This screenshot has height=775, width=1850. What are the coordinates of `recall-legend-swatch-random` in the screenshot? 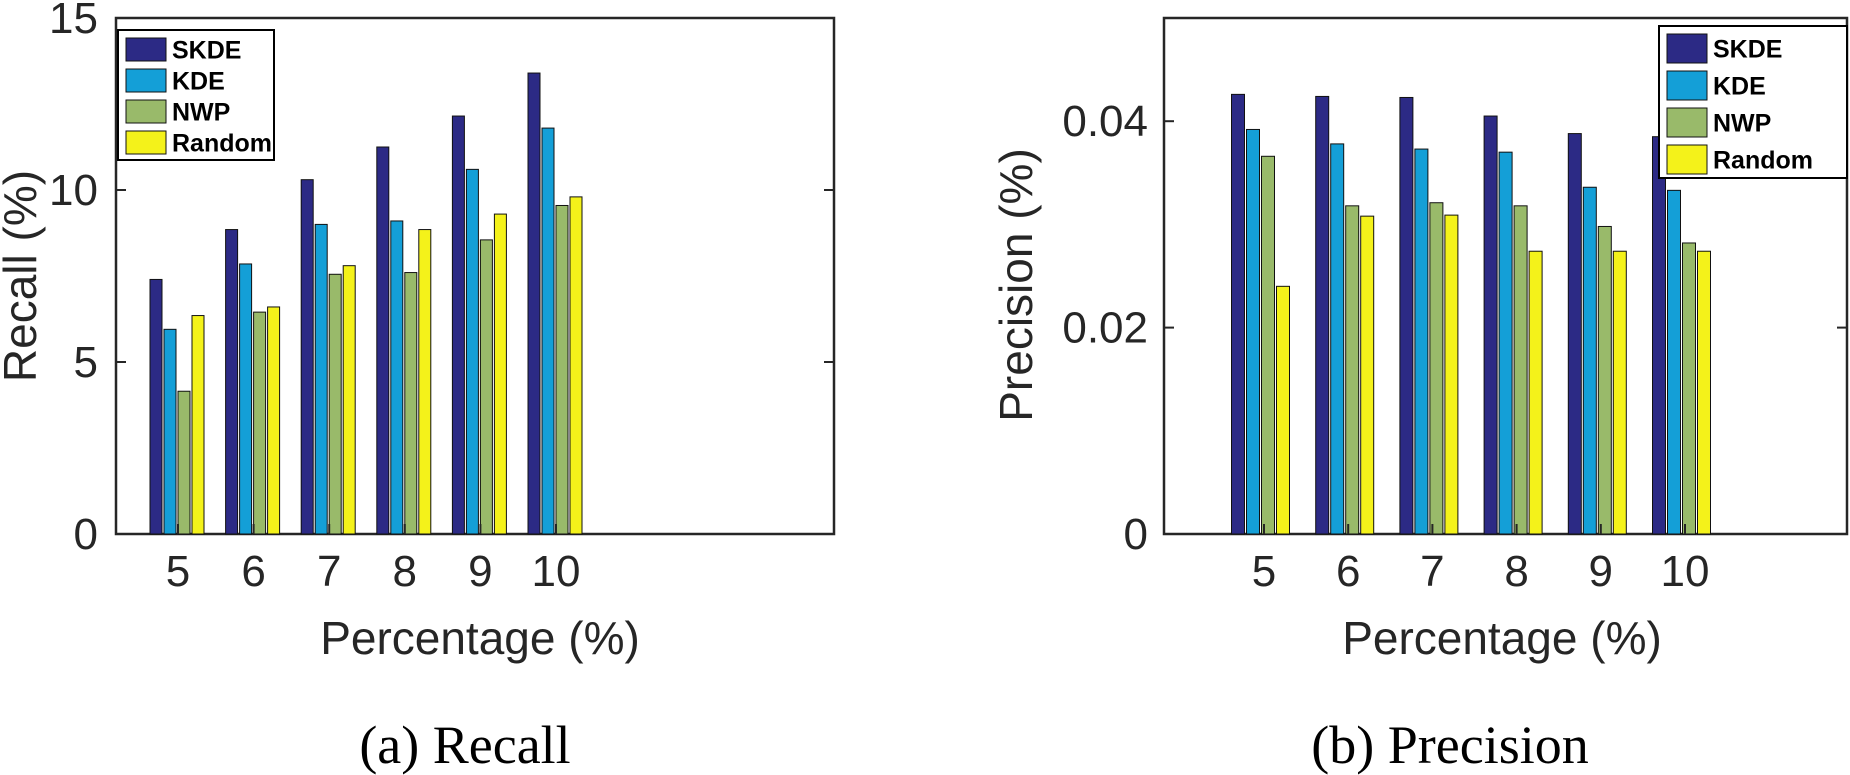 It's located at (146, 142).